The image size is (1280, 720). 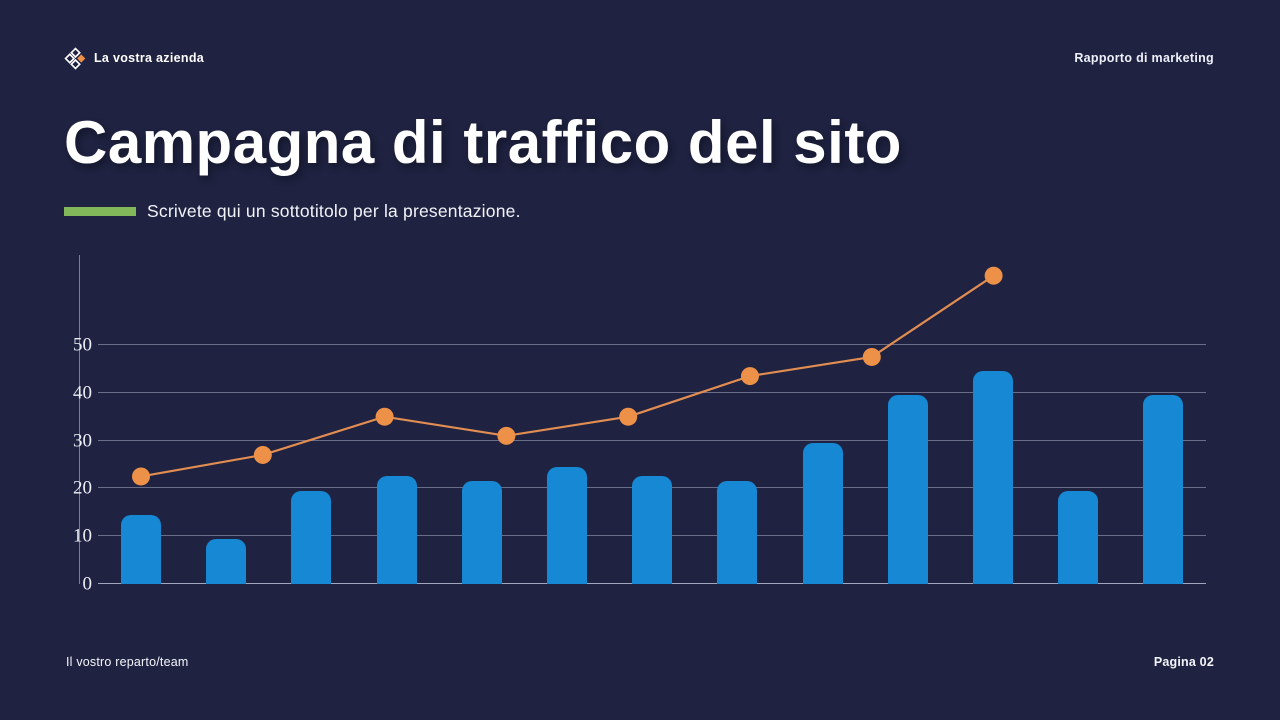 I want to click on y-tick-label-50: 50, so click(x=82, y=345).